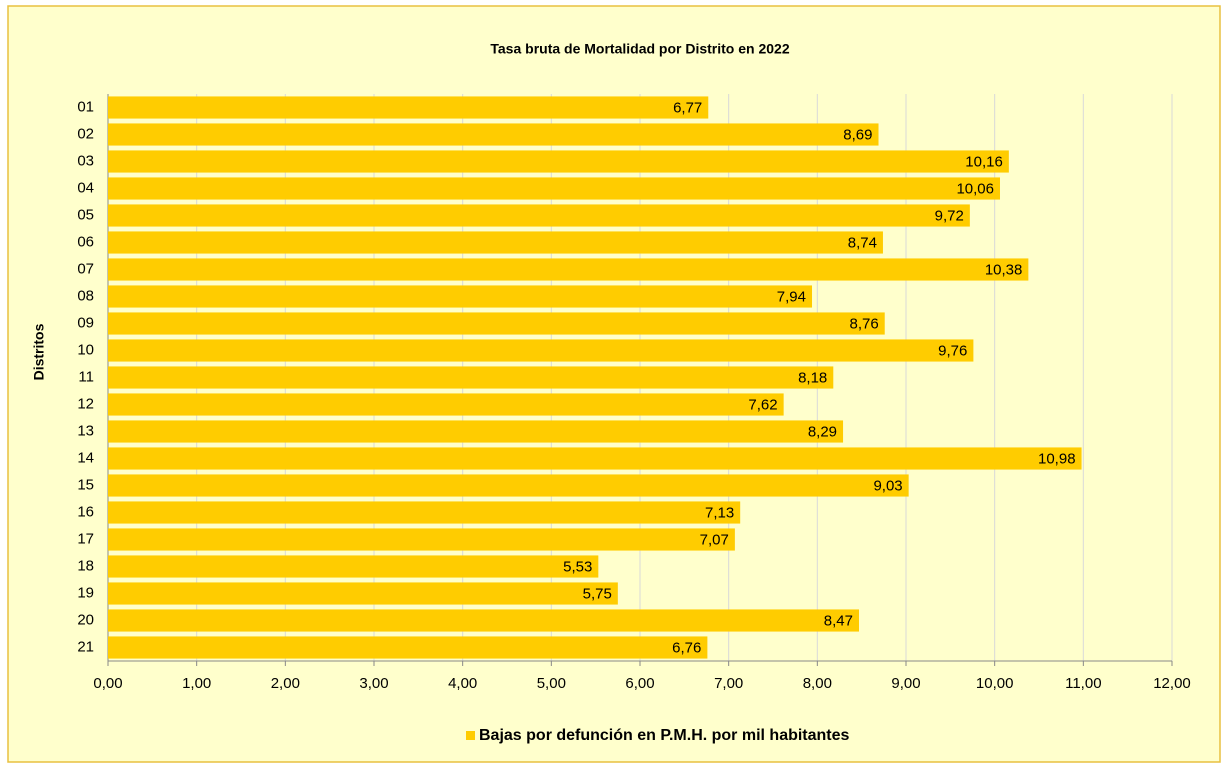  I want to click on x-tick-label: 9,00, so click(905, 683).